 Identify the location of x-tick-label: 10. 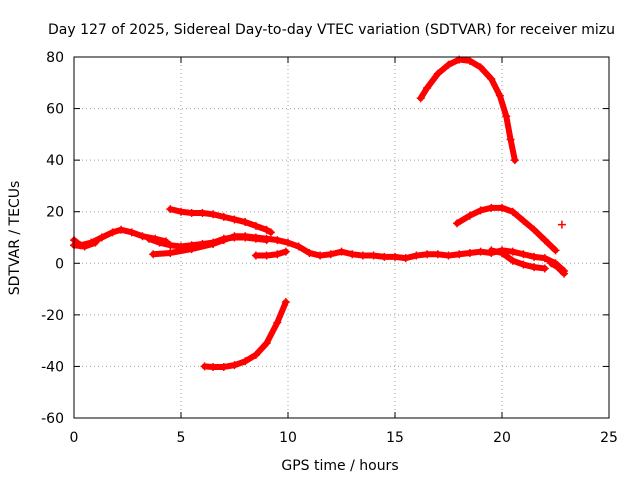
(288, 438).